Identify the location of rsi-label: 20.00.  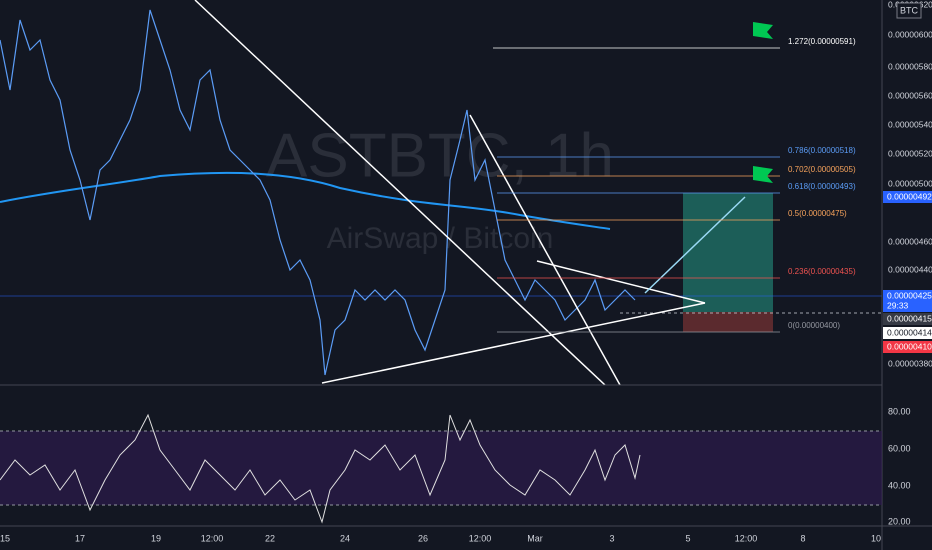
(899, 521).